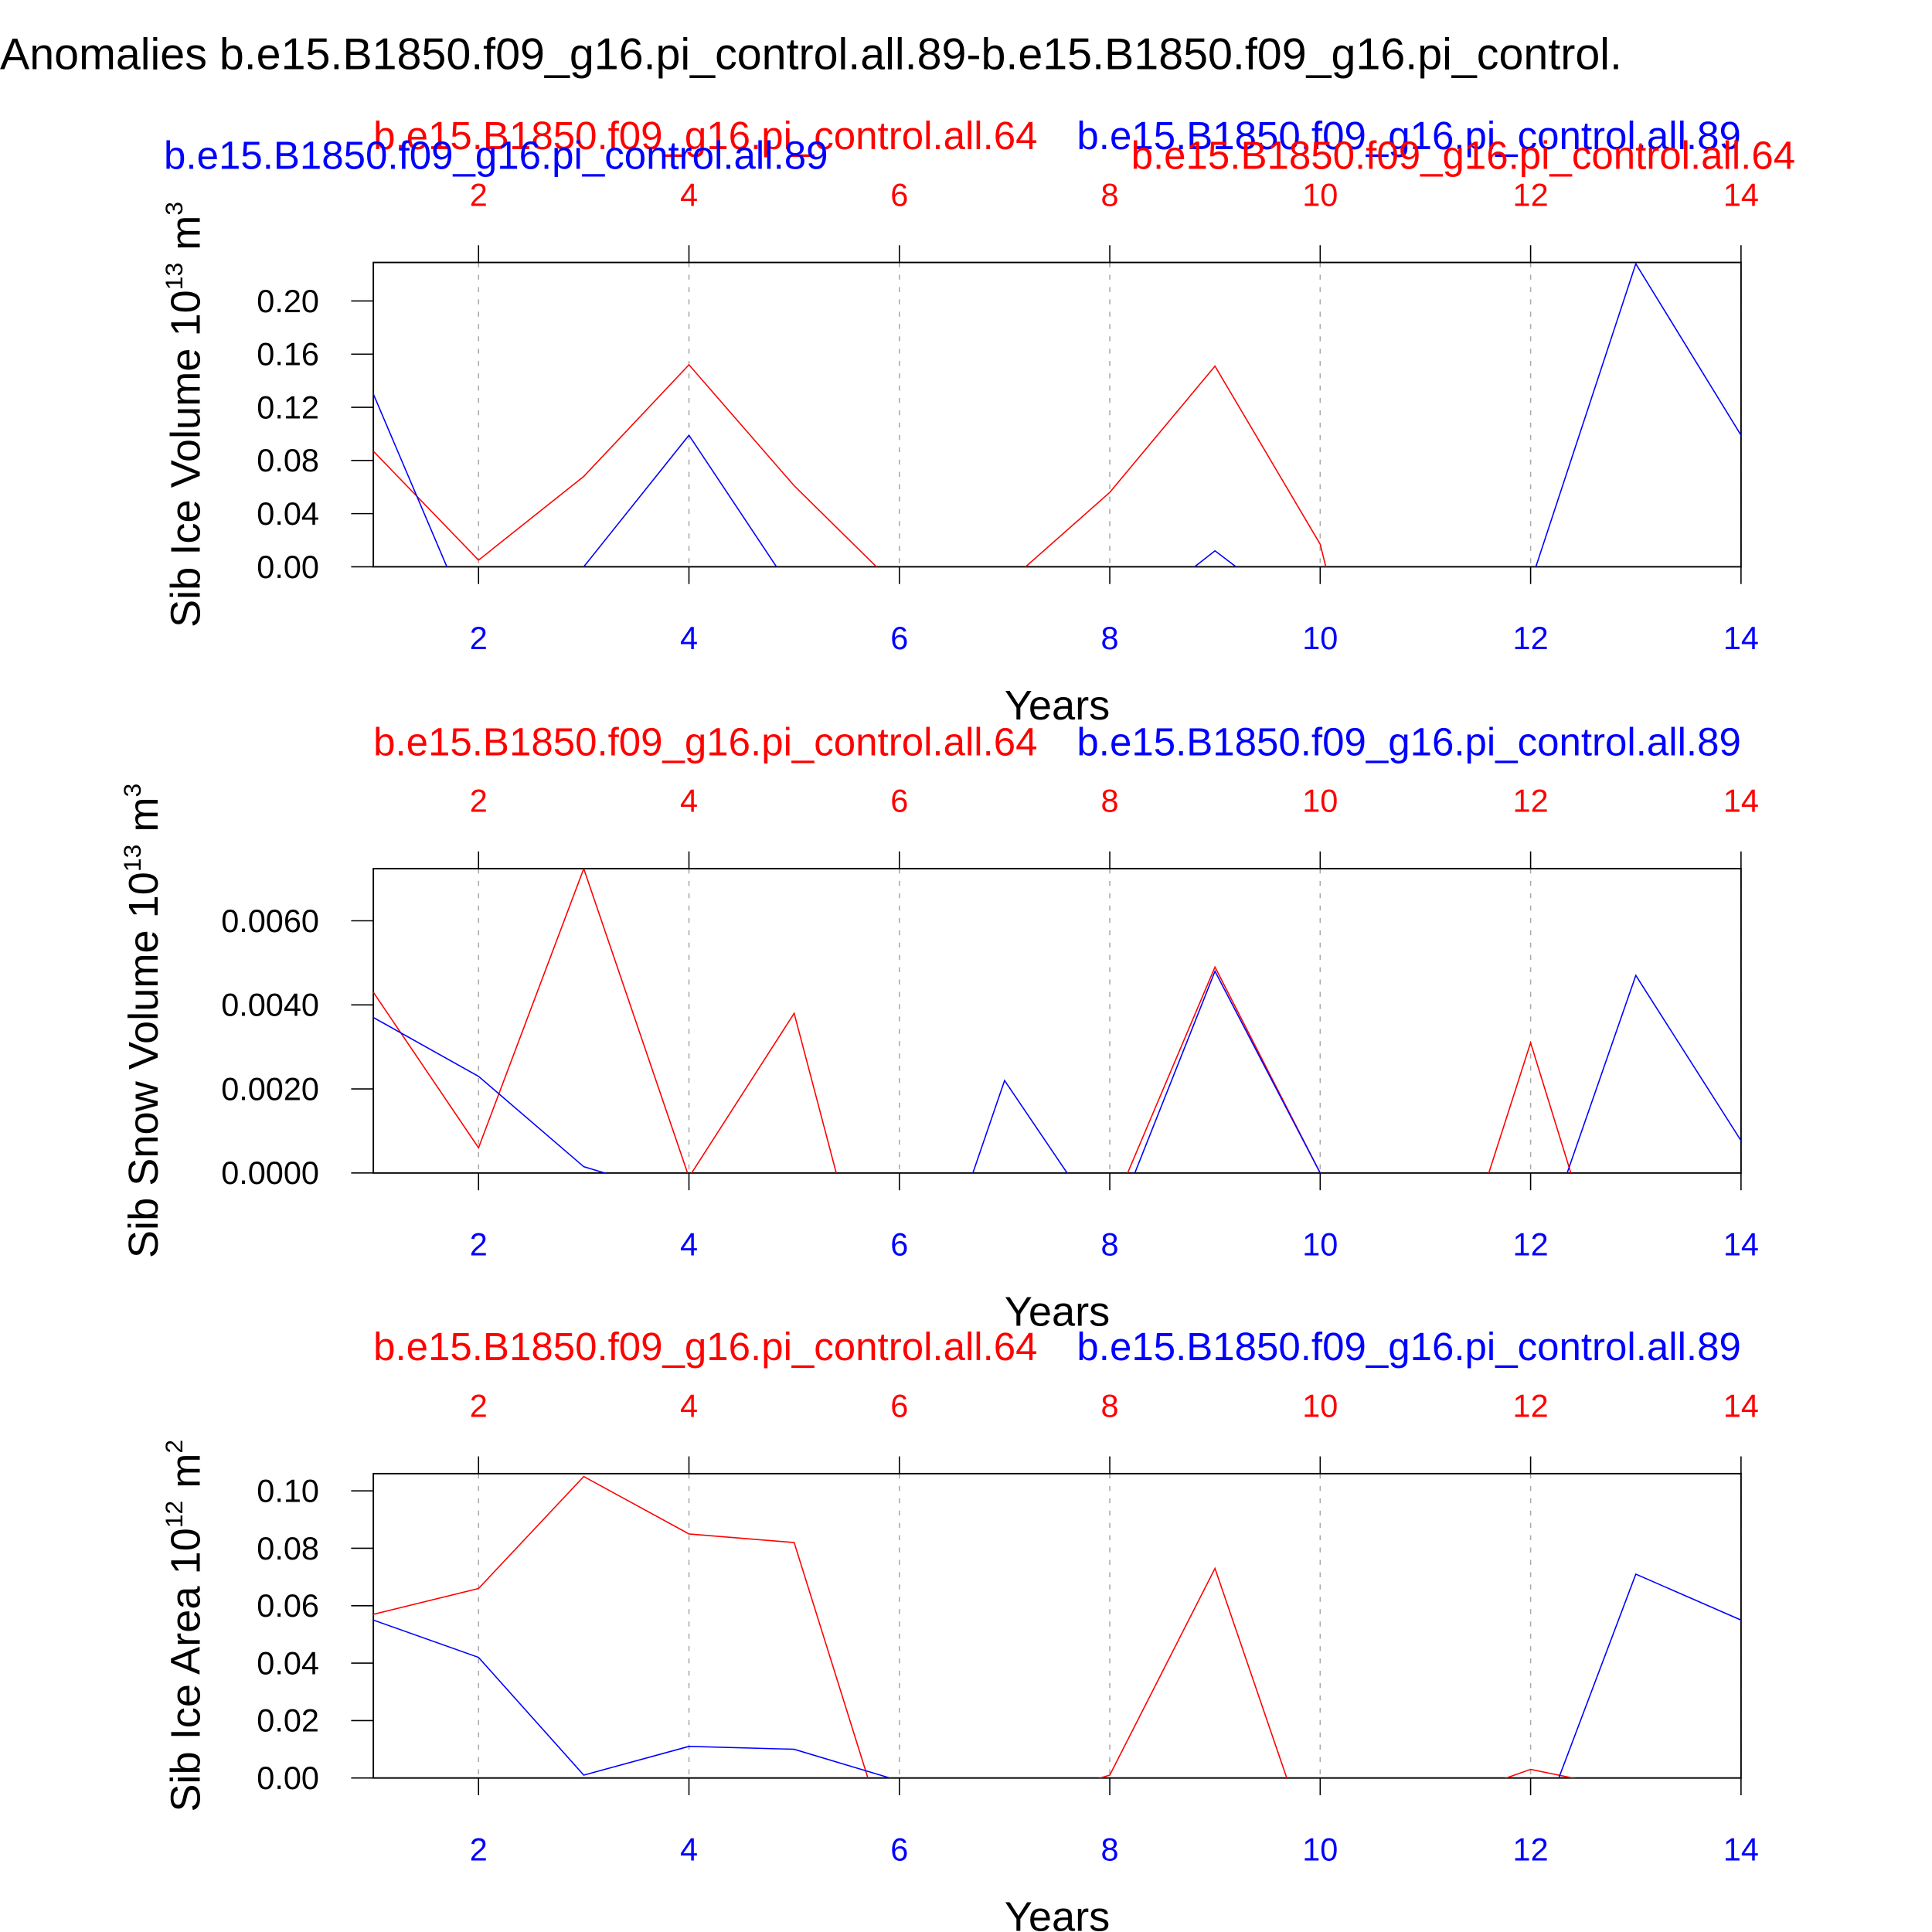 Image resolution: width=1932 pixels, height=1932 pixels. Describe the element at coordinates (185, 459) in the screenshot. I see `y-label-text: Sib Ice Volume 10` at that location.